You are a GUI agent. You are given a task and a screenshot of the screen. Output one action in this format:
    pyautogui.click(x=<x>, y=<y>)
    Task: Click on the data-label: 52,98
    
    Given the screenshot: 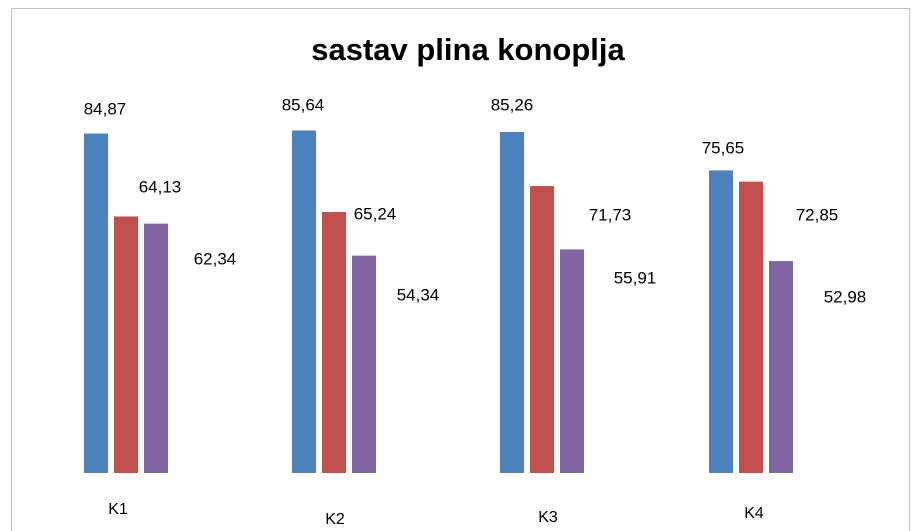 What is the action you would take?
    pyautogui.click(x=845, y=296)
    